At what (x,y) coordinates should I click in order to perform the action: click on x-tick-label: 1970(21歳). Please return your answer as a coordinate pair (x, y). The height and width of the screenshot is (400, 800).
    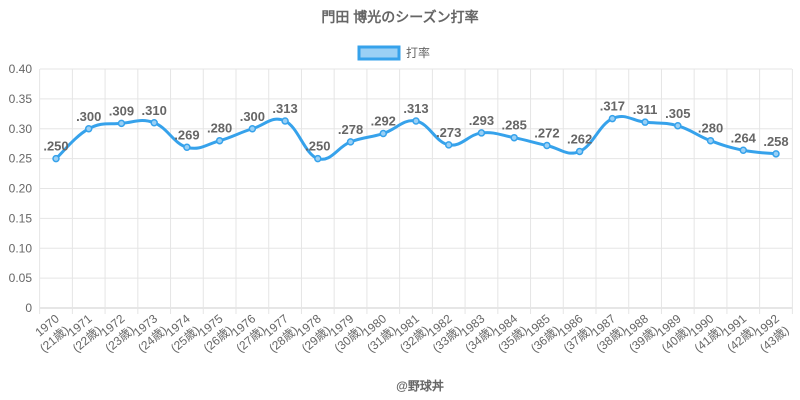
    Looking at the image, I should click on (49, 333).